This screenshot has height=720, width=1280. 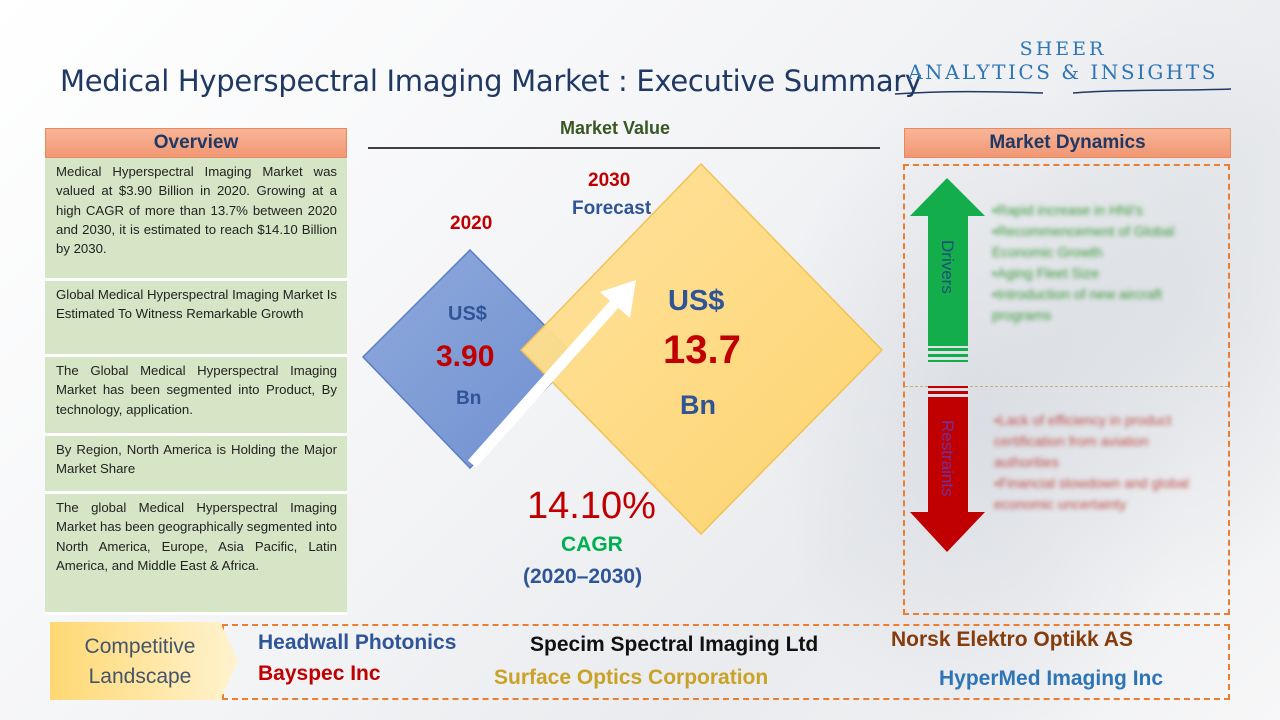 What do you see at coordinates (196, 143) in the screenshot?
I see `overview-header: Overview` at bounding box center [196, 143].